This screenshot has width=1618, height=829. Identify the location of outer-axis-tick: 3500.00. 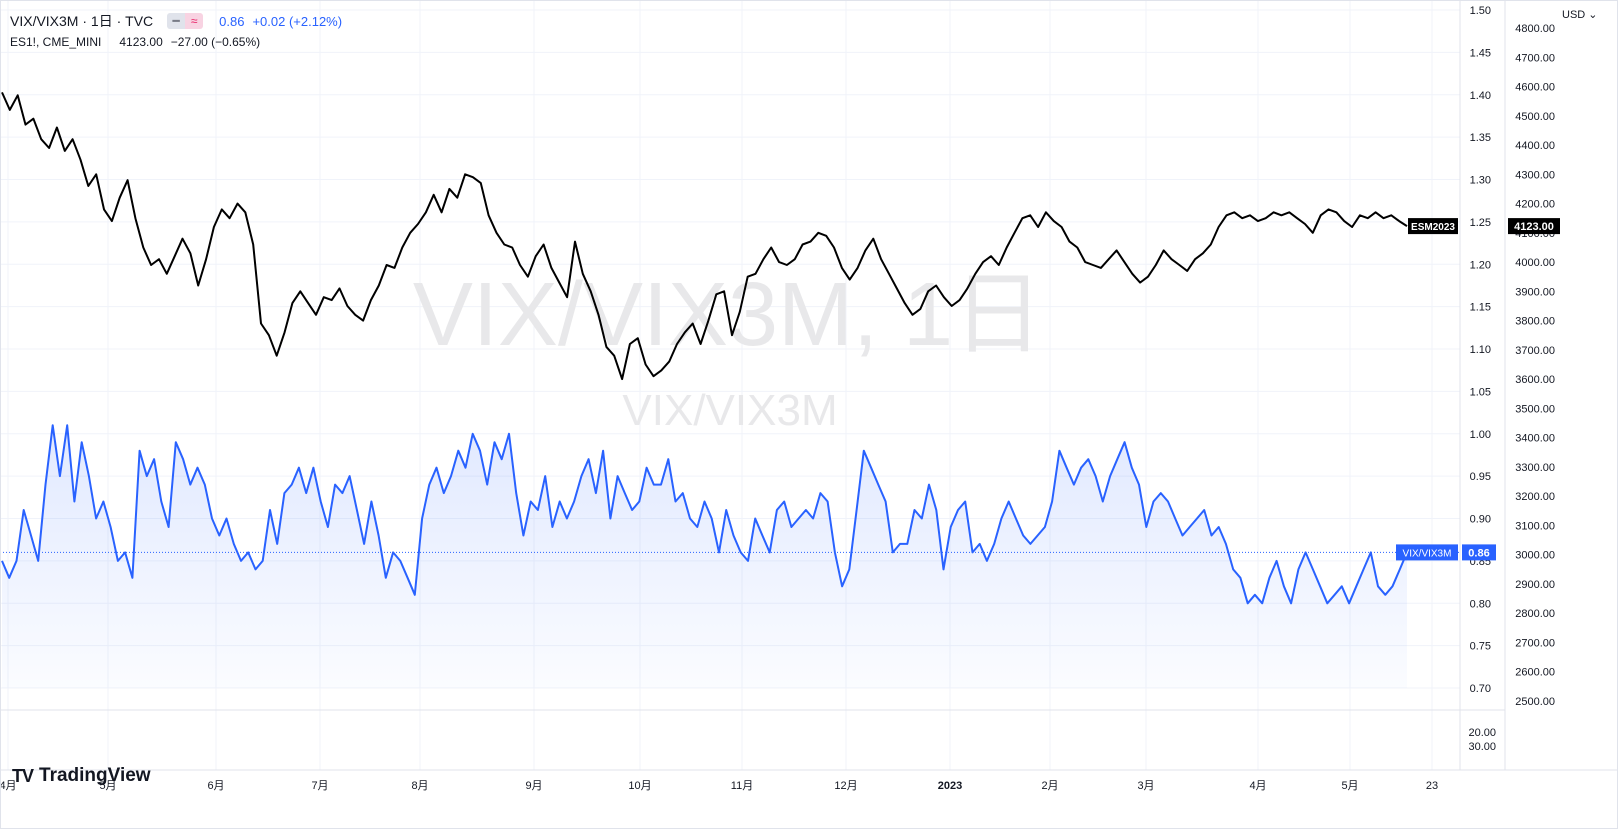
(1535, 409).